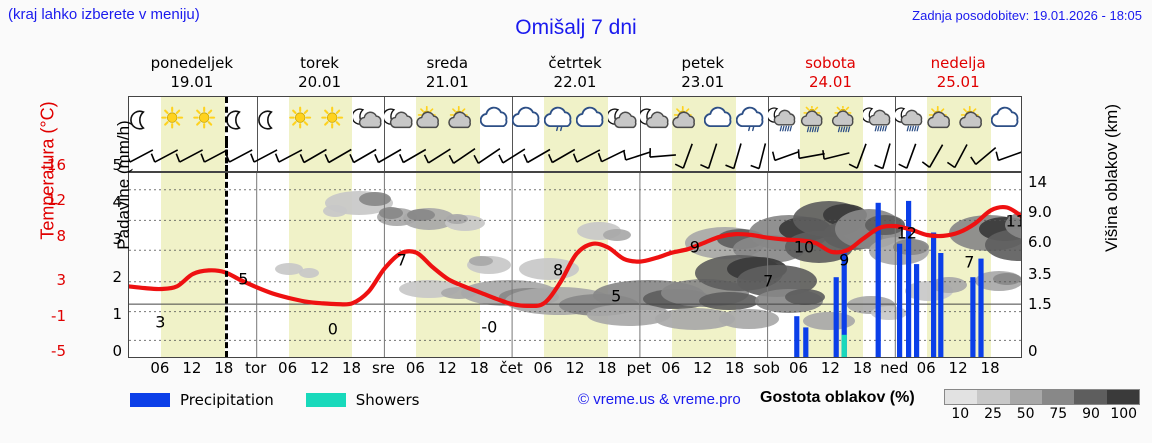 The height and width of the screenshot is (443, 1152). What do you see at coordinates (61, 235) in the screenshot?
I see `temperature-tick-2: 8` at bounding box center [61, 235].